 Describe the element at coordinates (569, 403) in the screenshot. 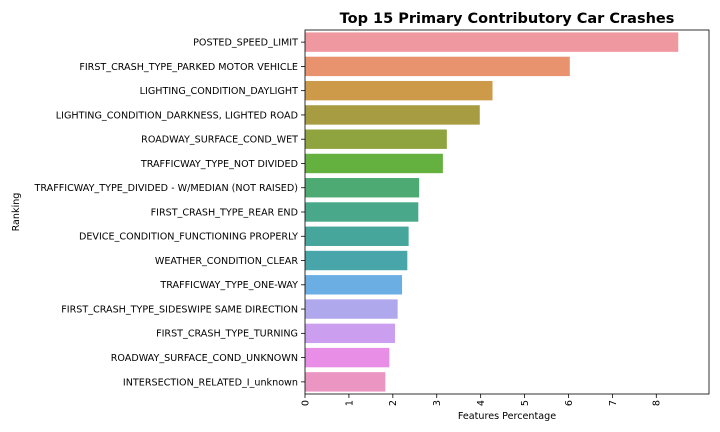

I see `x-tick-label: 6` at that location.